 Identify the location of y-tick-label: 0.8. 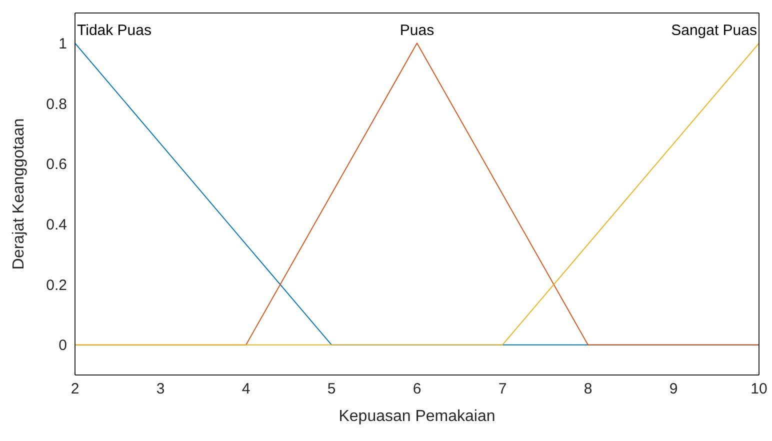
(56, 104).